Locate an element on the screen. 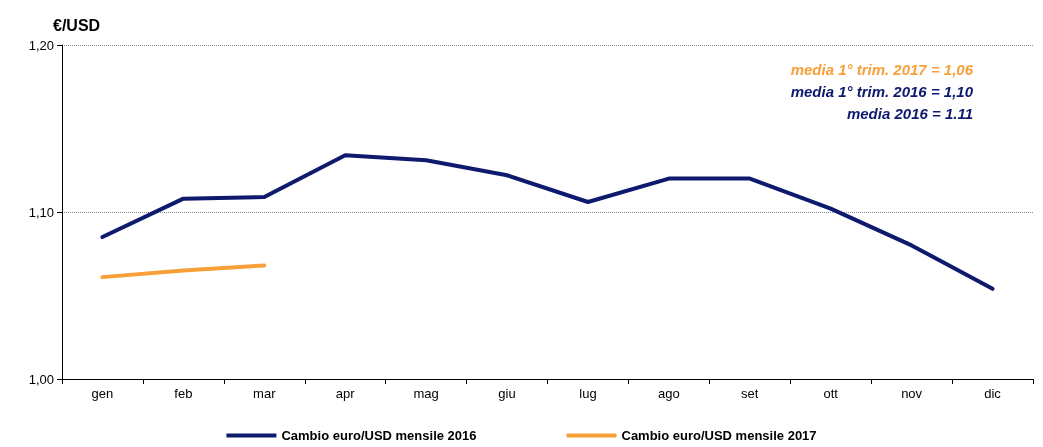 This screenshot has height=447, width=1043. x-tick-label: lug is located at coordinates (588, 393).